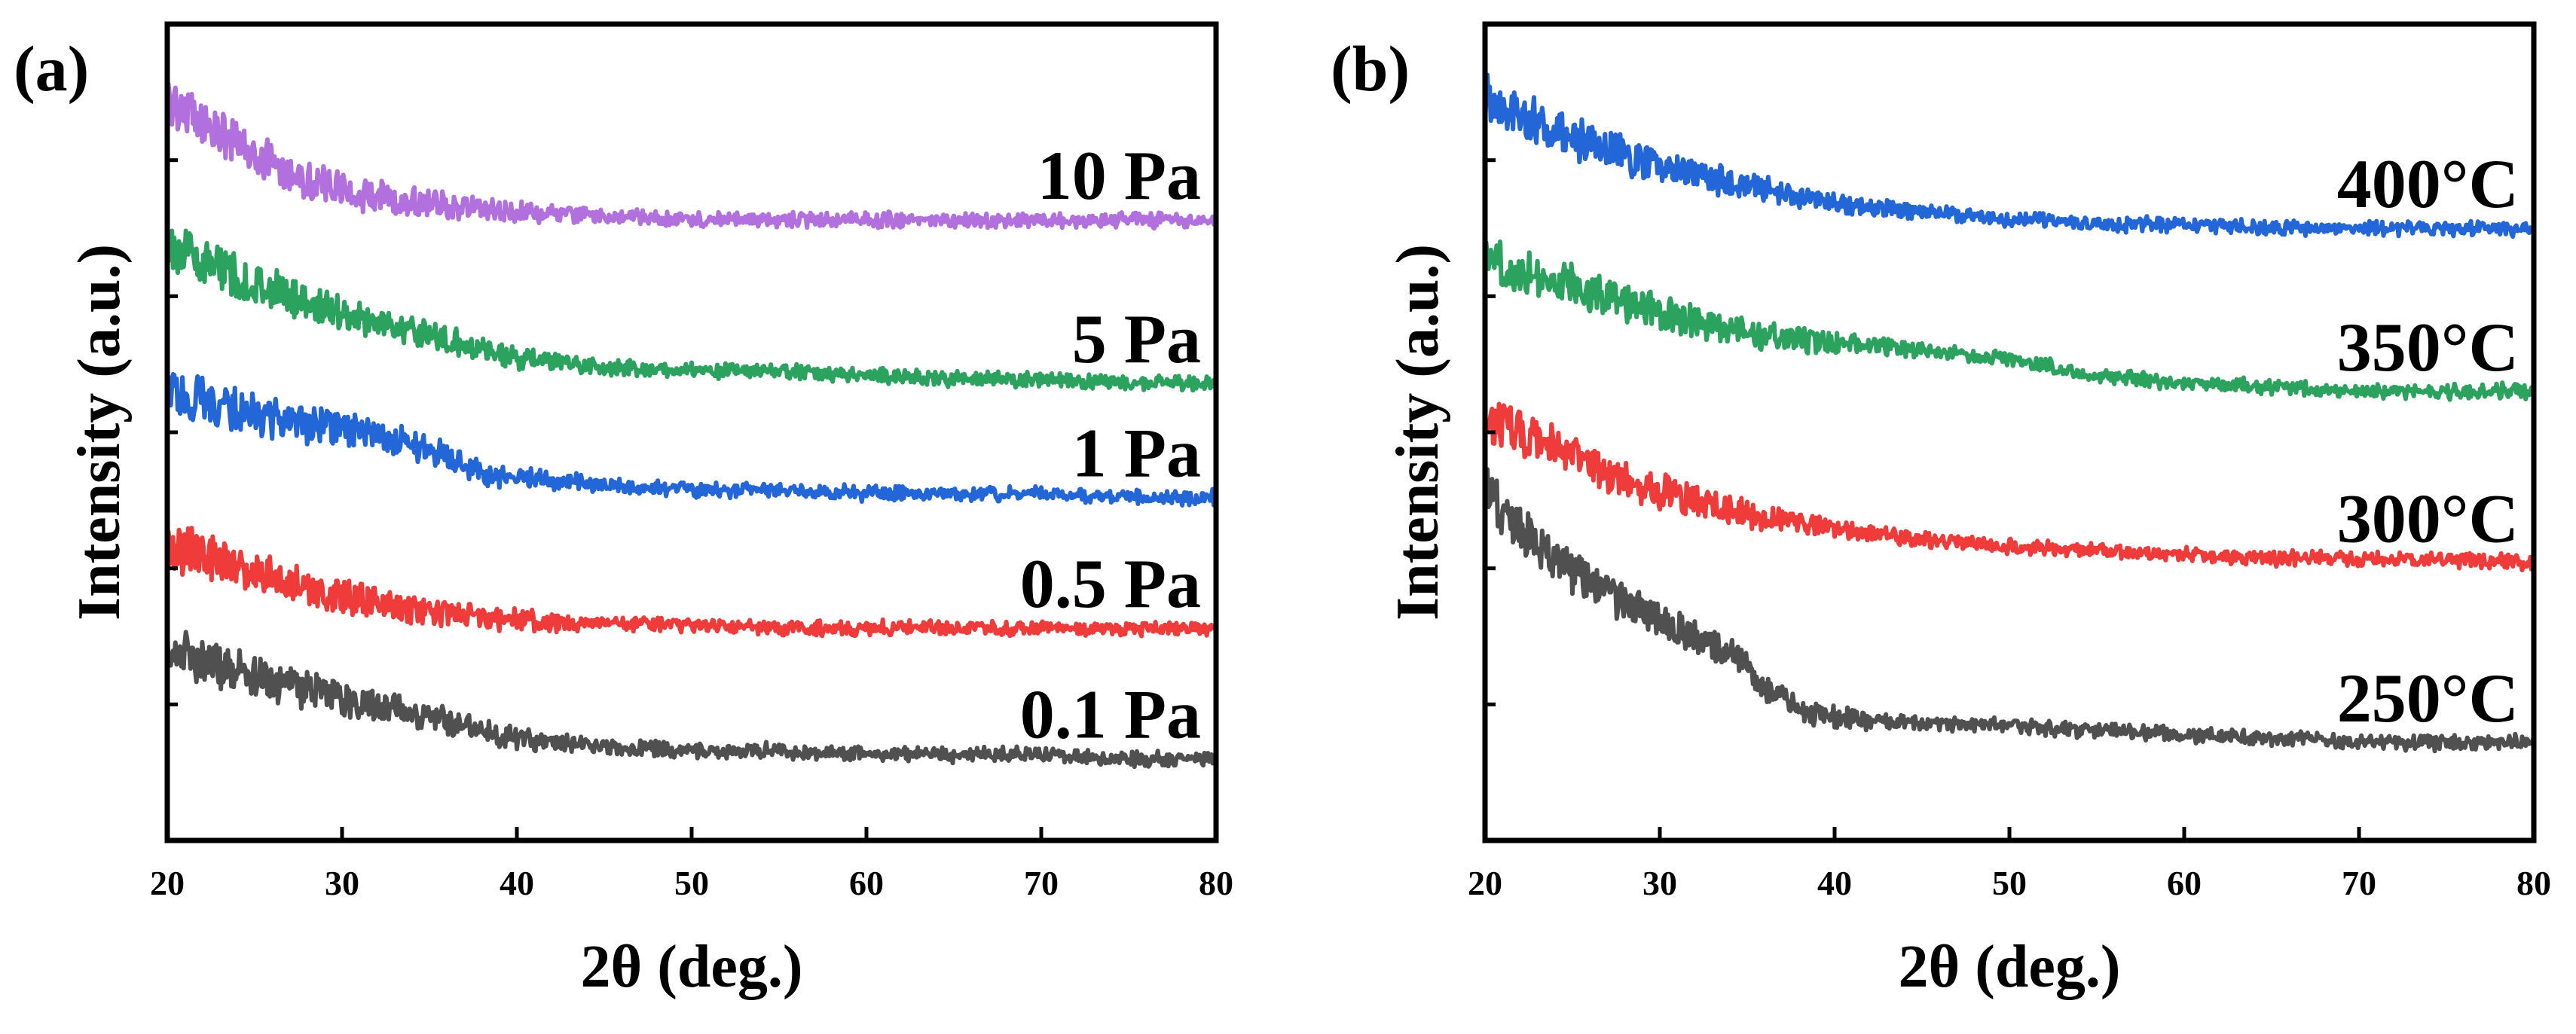  I want to click on series-label: 0.1 Pa, so click(1110, 714).